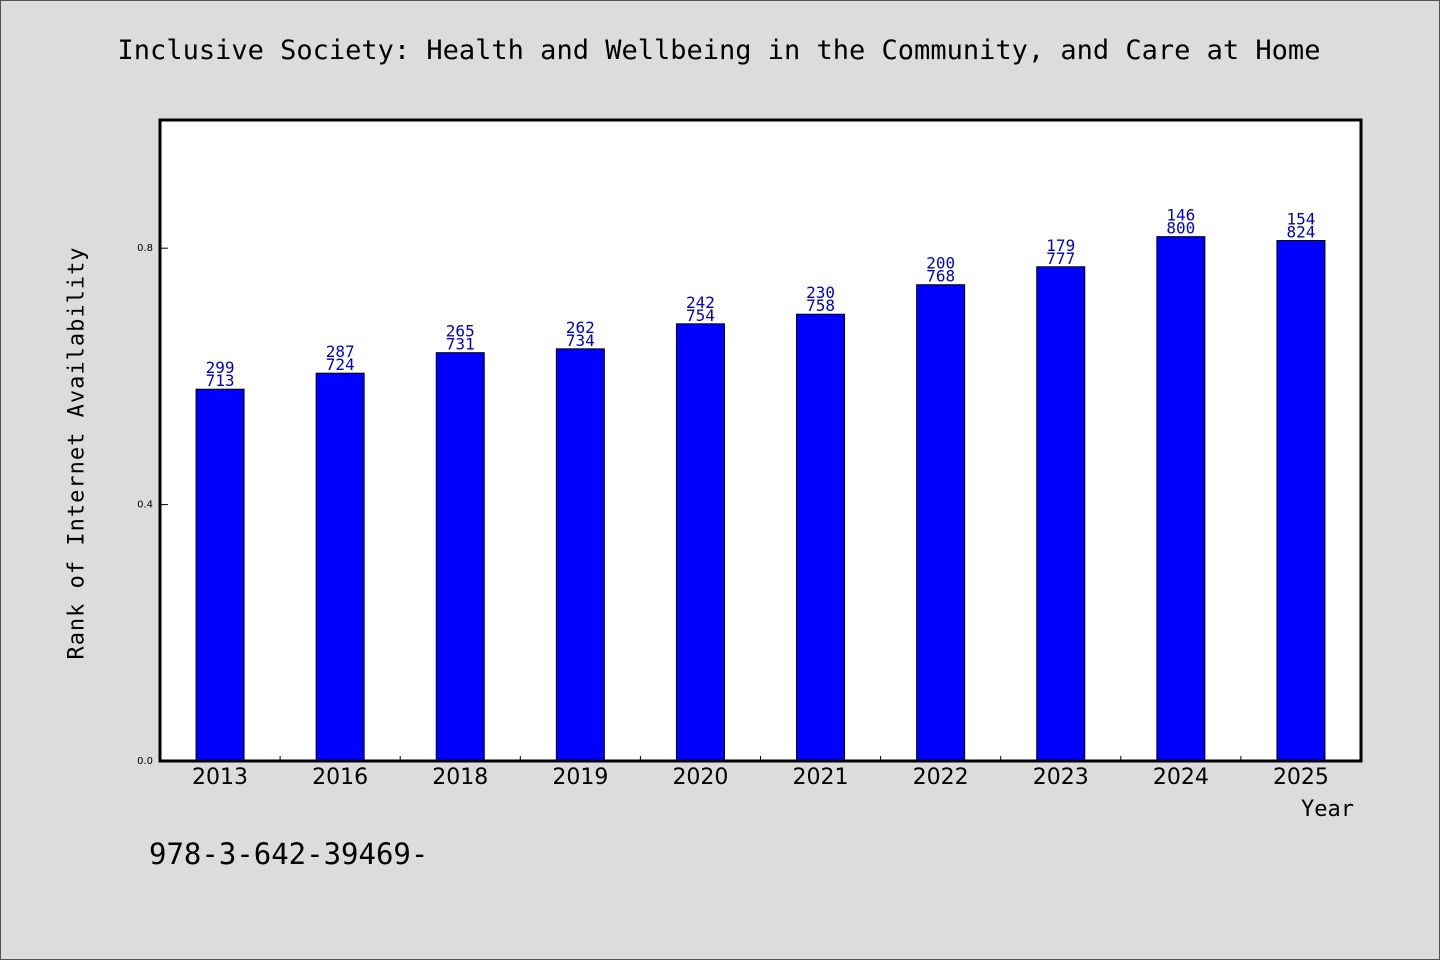  I want to click on bar-label-bottom: 800, so click(1180, 228).